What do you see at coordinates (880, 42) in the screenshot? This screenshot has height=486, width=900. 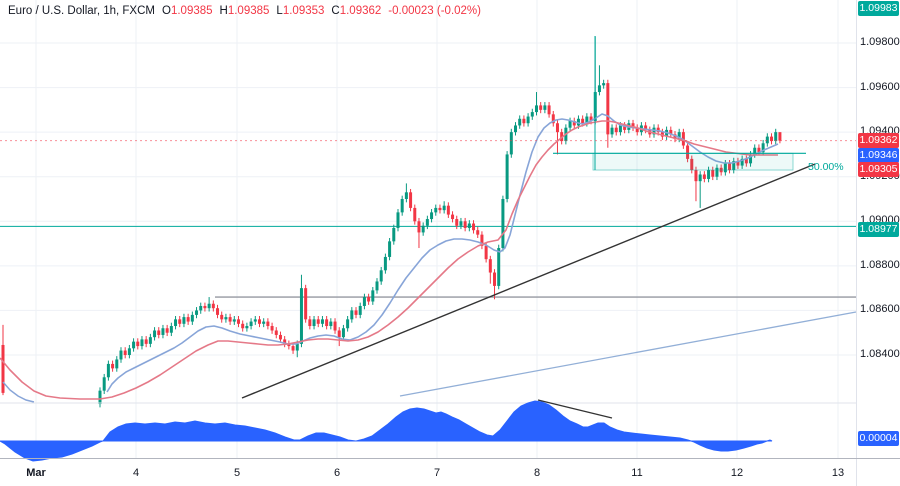 I see `price-tick-label: 1.09800` at bounding box center [880, 42].